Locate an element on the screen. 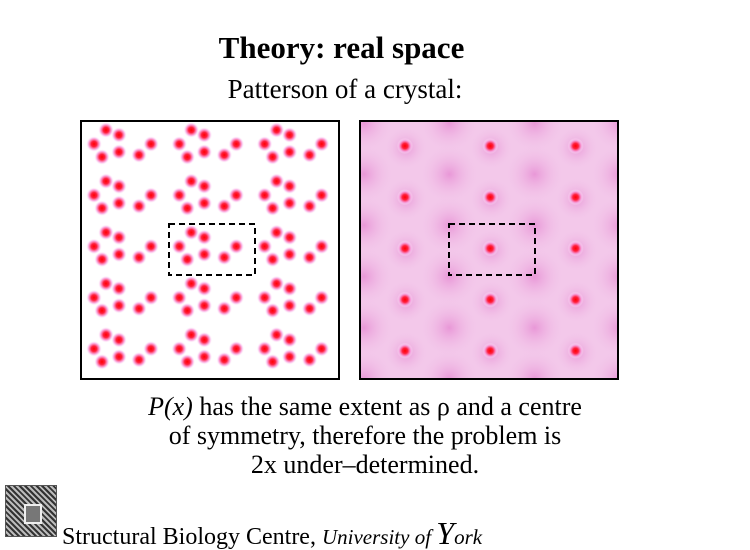 This screenshot has height=550, width=750. caption-line1: has the same extent as ρ and a centre is located at coordinates (387, 406).